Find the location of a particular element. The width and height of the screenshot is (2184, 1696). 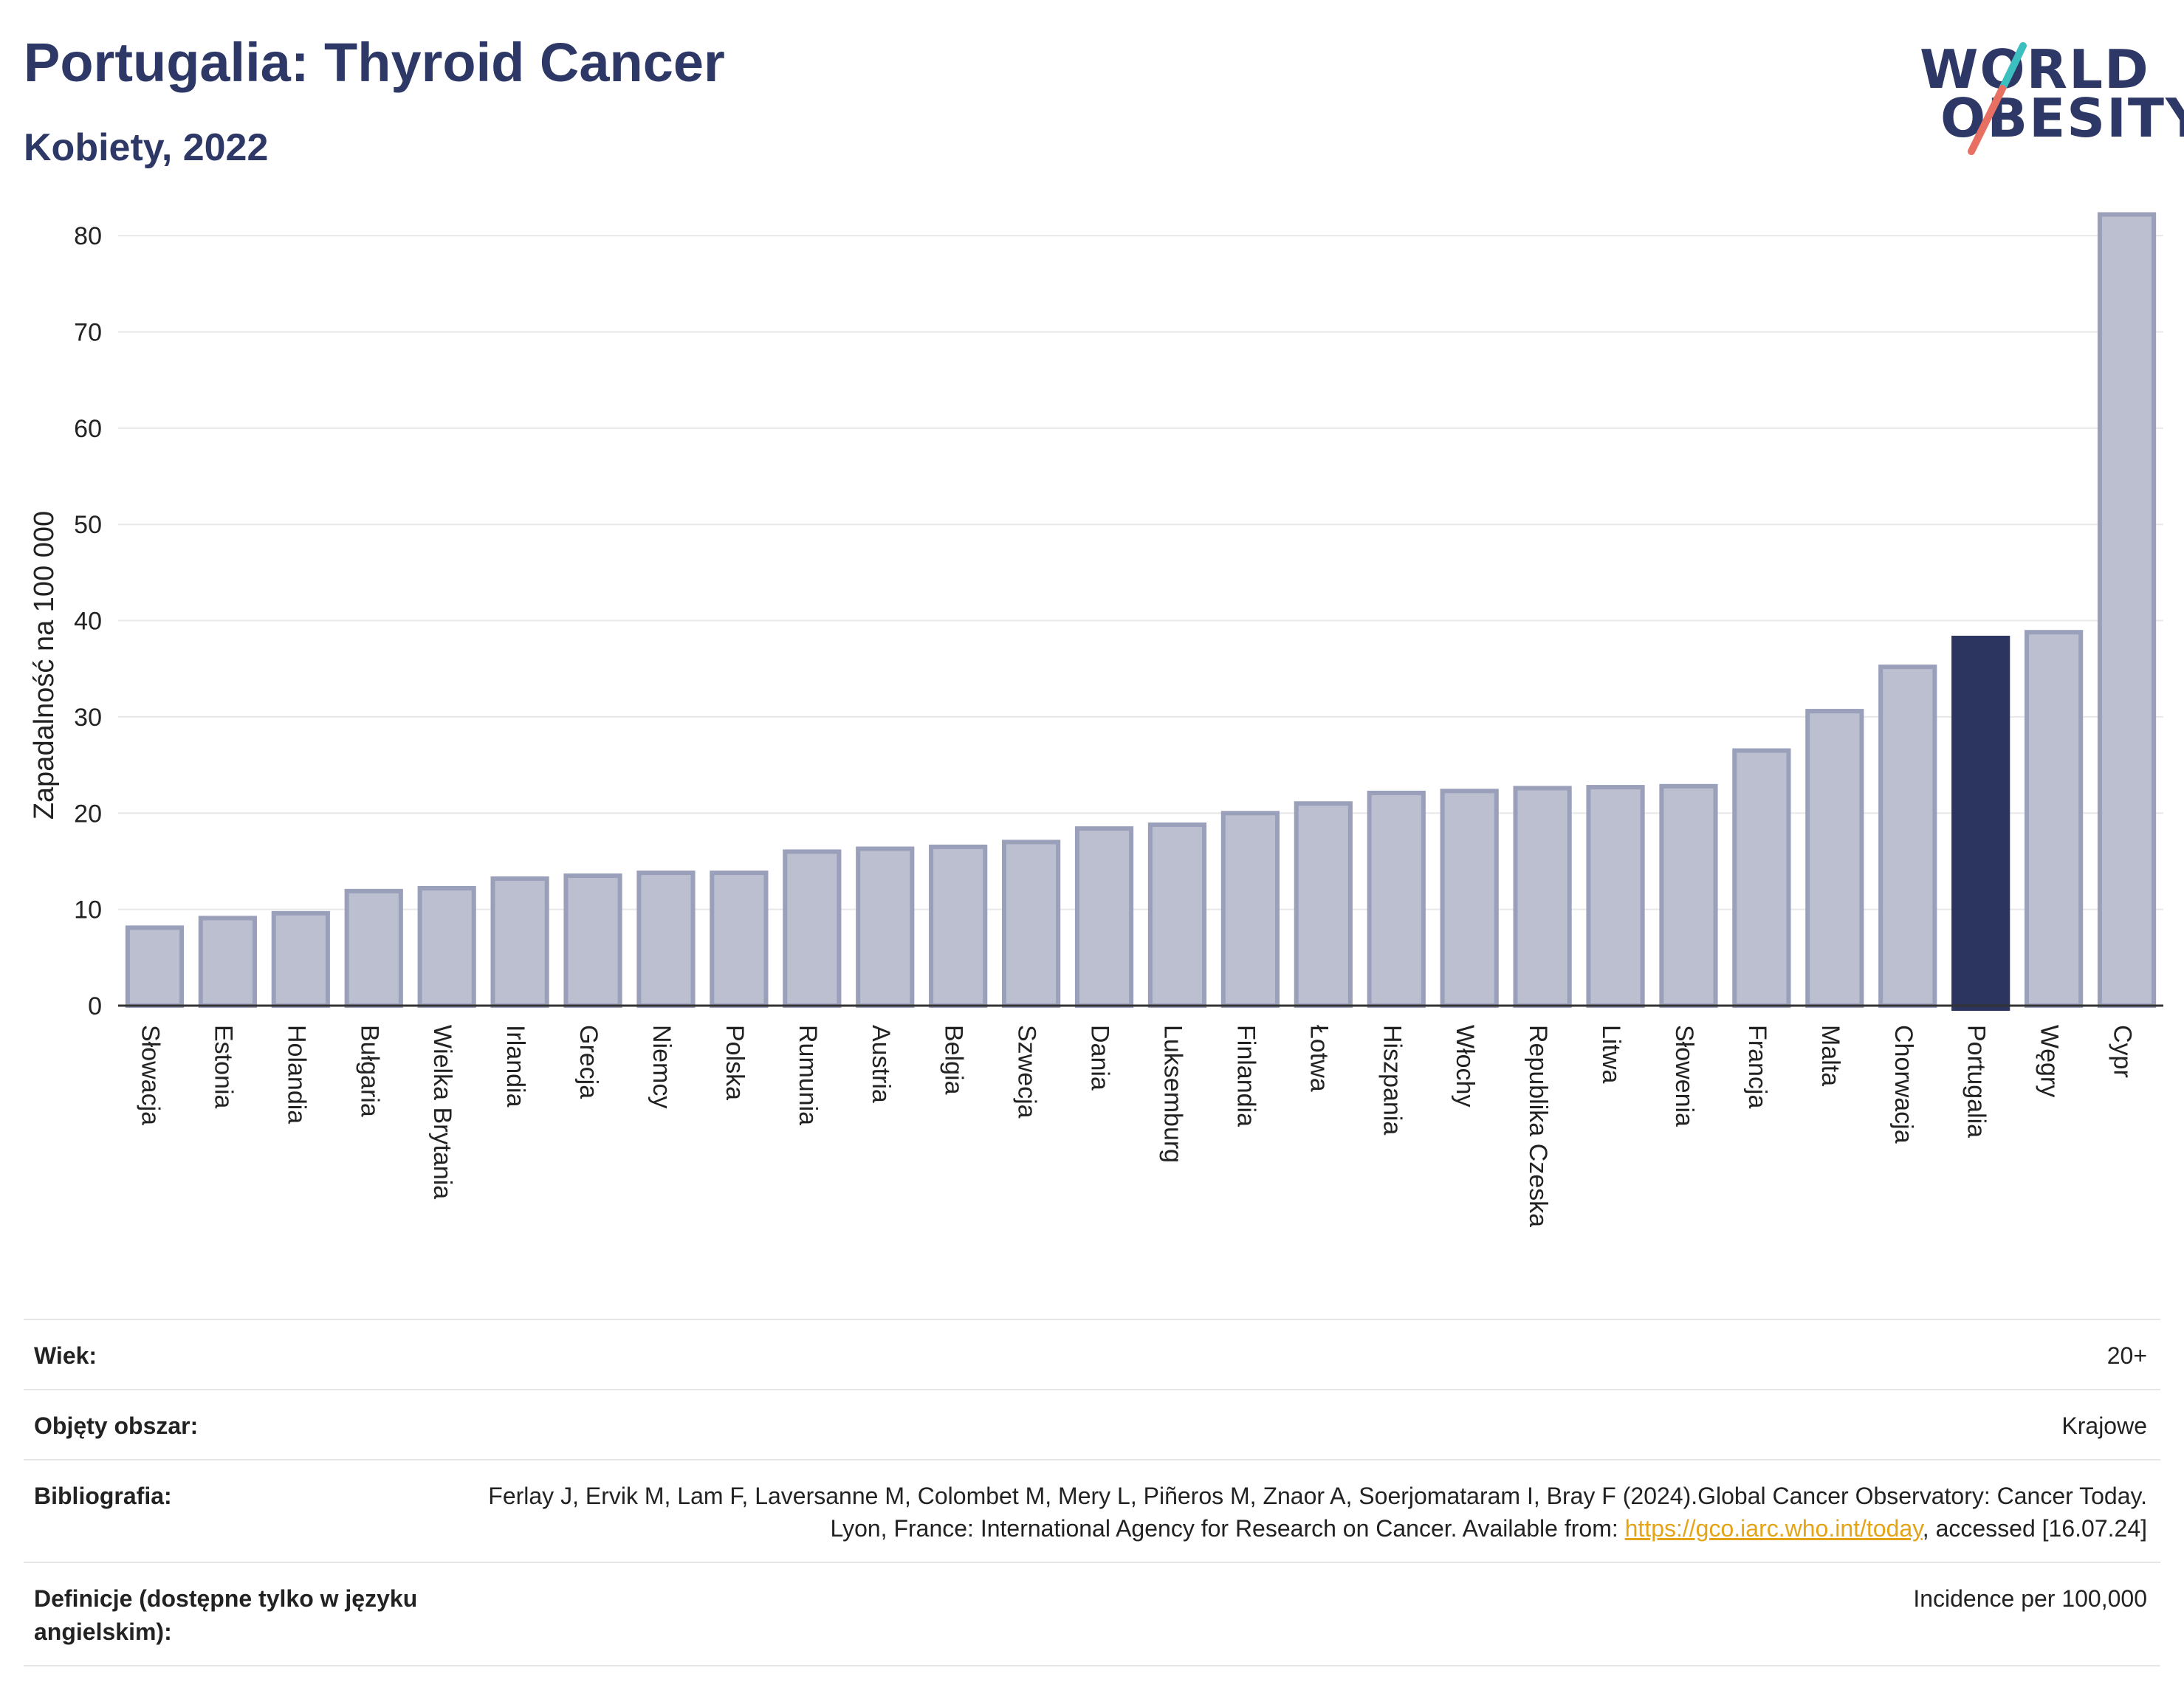

x-tick-label: Hiszpania is located at coordinates (1392, 1080).